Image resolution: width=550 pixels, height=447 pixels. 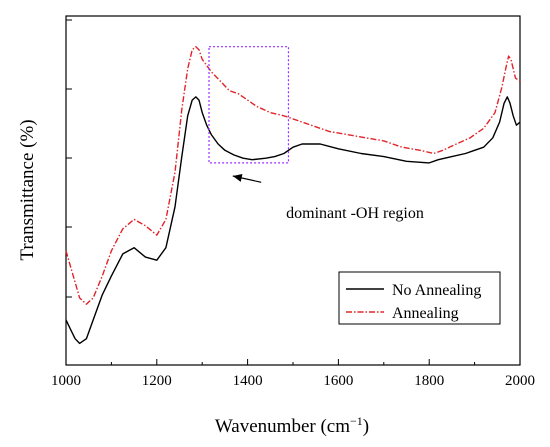 I want to click on annotation, so click(x=249, y=114).